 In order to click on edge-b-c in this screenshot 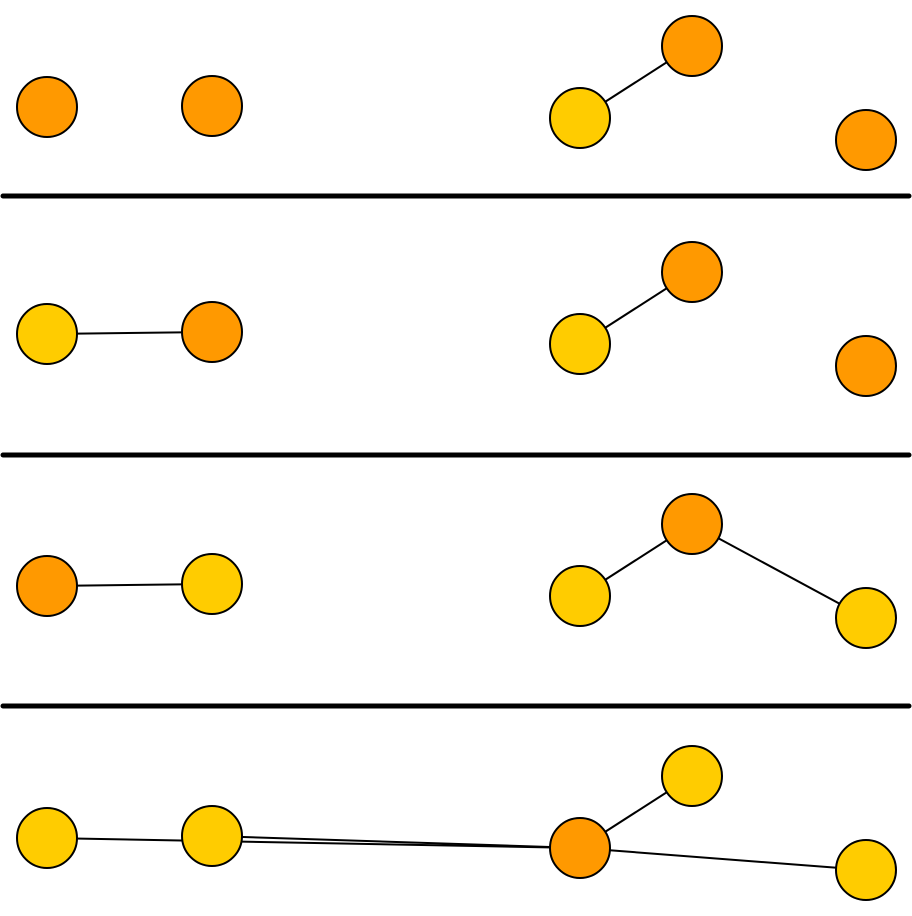, I will do `click(396, 842)`.